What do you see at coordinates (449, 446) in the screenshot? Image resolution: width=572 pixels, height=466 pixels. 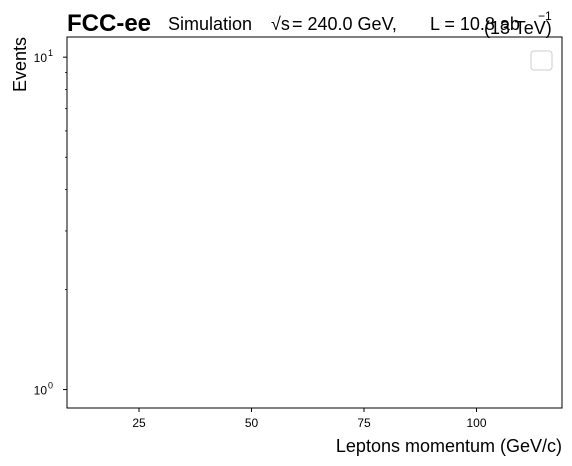 I see `x-axis-label: Leptons momentum (GeV/c)` at bounding box center [449, 446].